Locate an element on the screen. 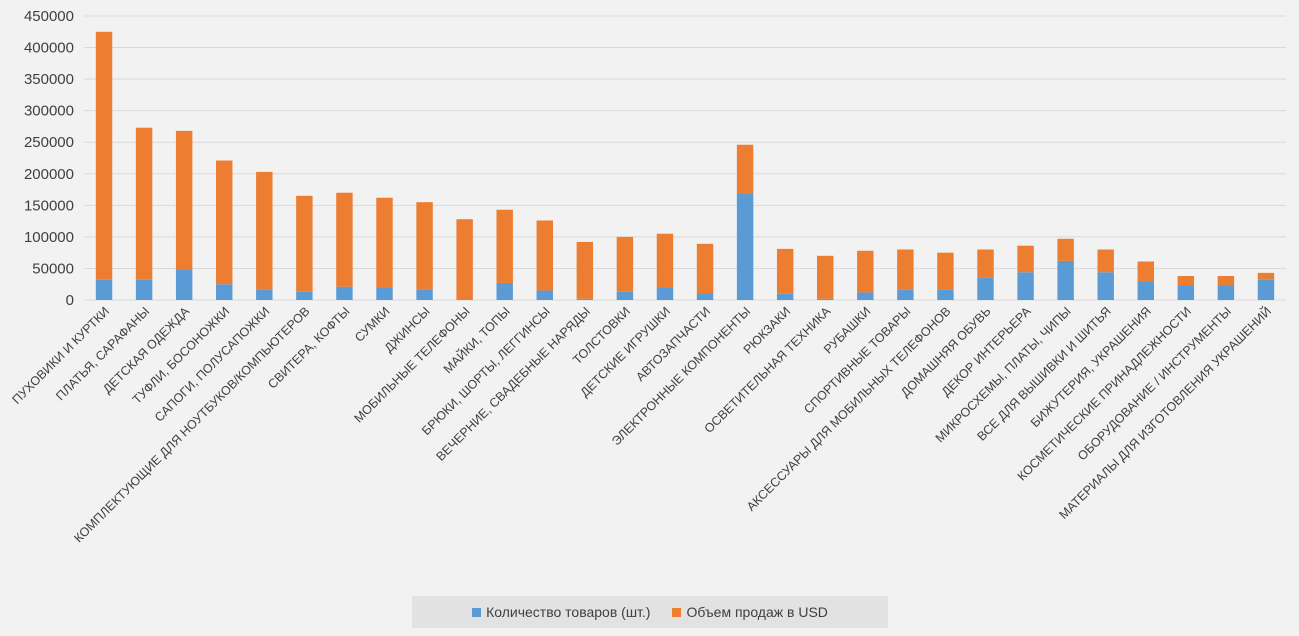 The height and width of the screenshot is (636, 1299). y-tick-label: 100000 is located at coordinates (49, 237).